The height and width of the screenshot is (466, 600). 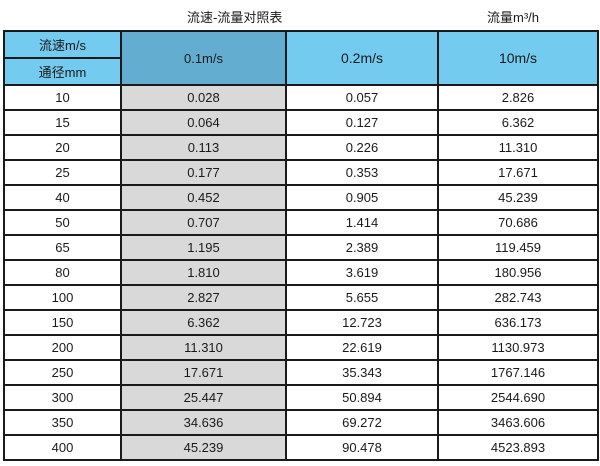 I want to click on value-cell-0-2ms: 0.353, so click(x=362, y=172).